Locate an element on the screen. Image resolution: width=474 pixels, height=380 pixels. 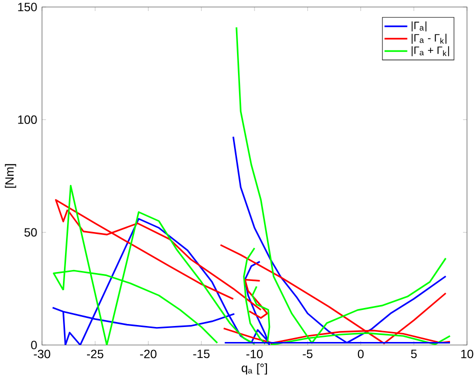
legend-label: |Γ$_{a}$| is located at coordinates (419, 26).